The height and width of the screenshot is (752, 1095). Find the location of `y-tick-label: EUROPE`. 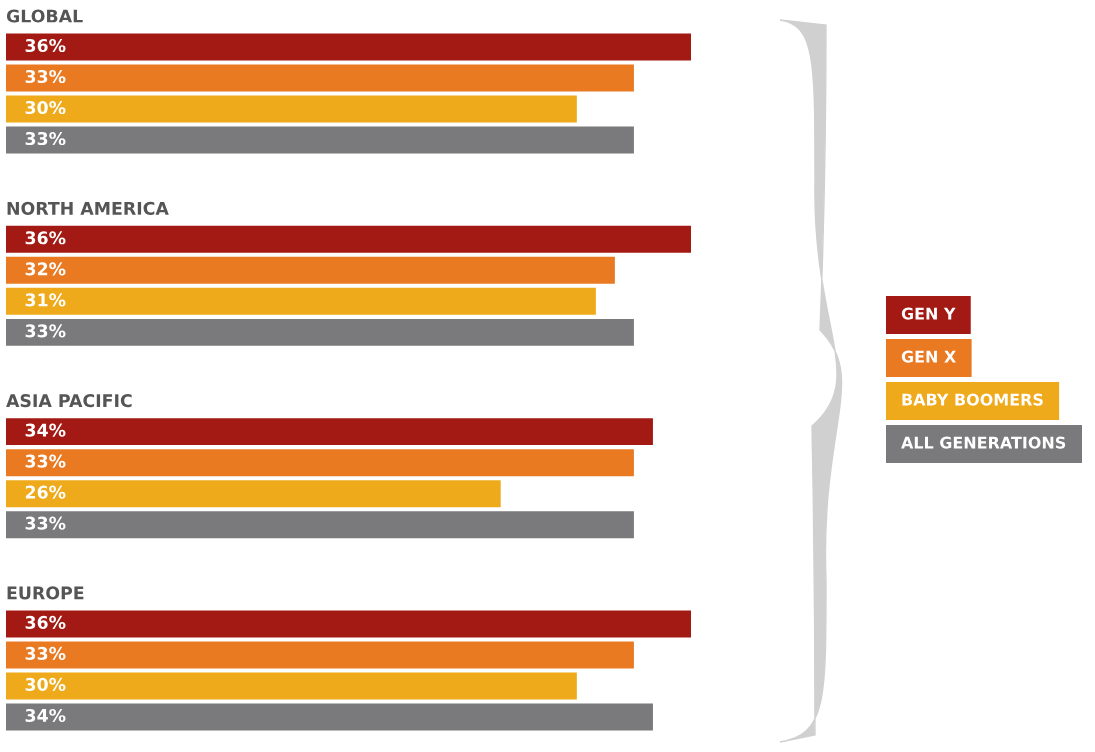

y-tick-label: EUROPE is located at coordinates (45, 593).